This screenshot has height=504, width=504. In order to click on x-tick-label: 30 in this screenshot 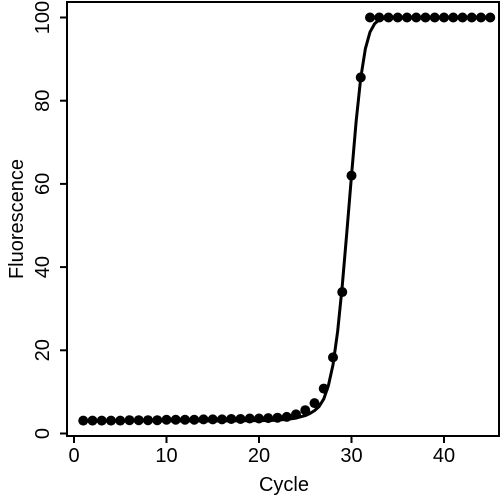, I will do `click(351, 456)`.